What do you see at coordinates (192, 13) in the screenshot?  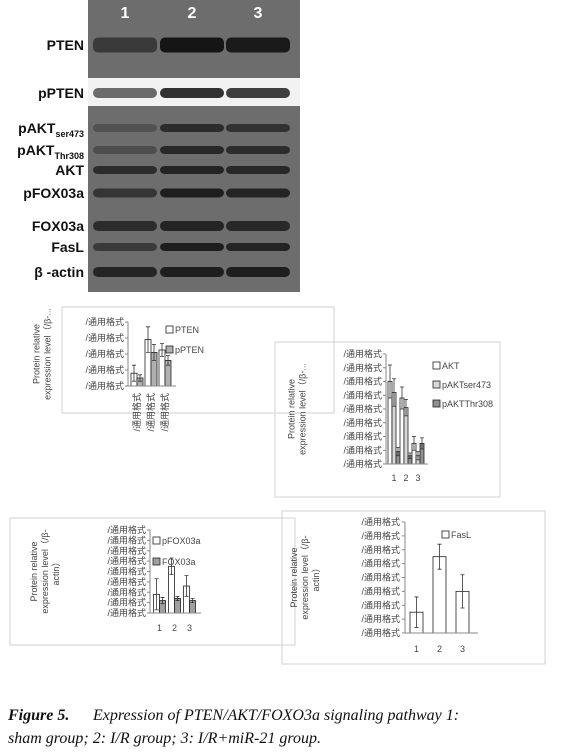 I see `lane-number: 2` at bounding box center [192, 13].